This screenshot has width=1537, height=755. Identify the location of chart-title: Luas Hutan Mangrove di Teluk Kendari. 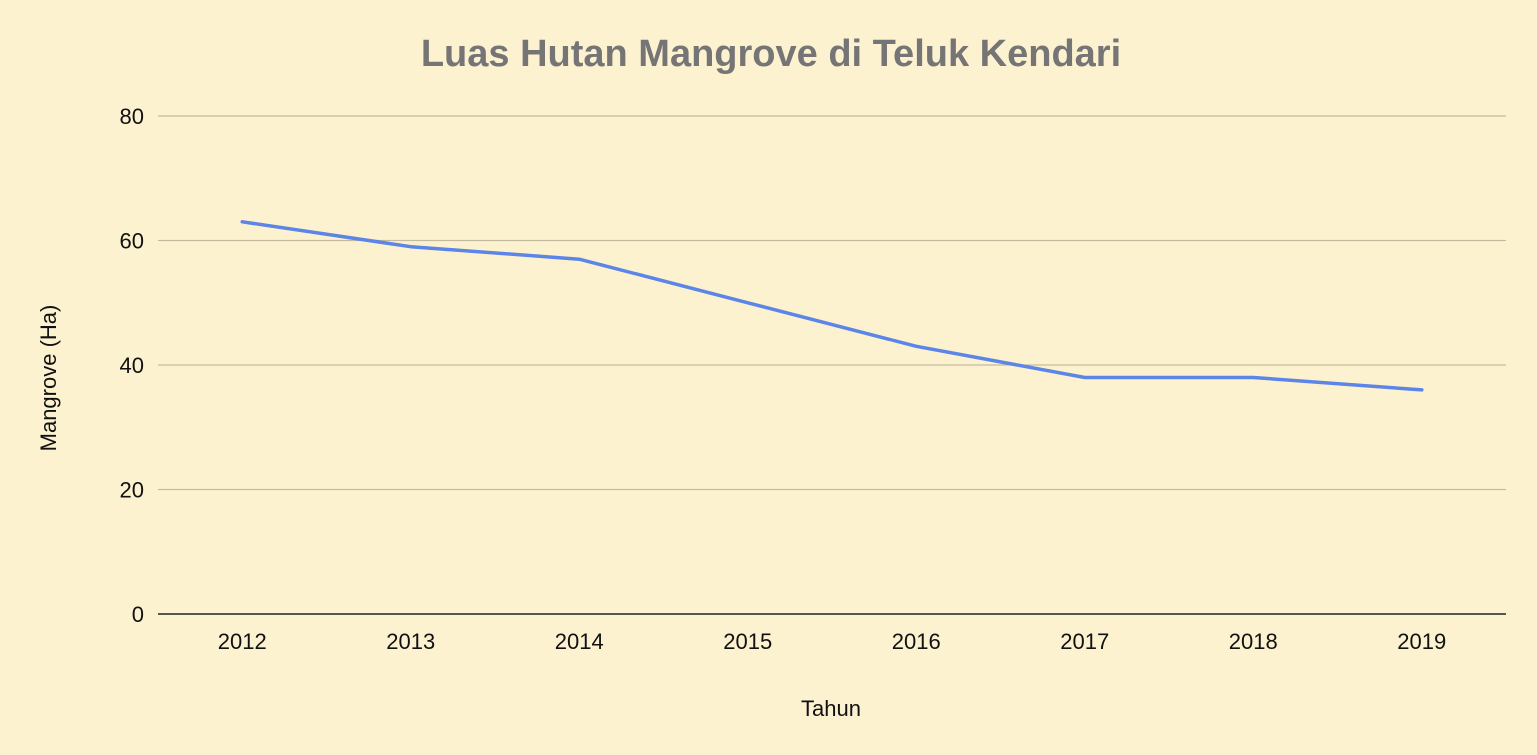
(771, 54).